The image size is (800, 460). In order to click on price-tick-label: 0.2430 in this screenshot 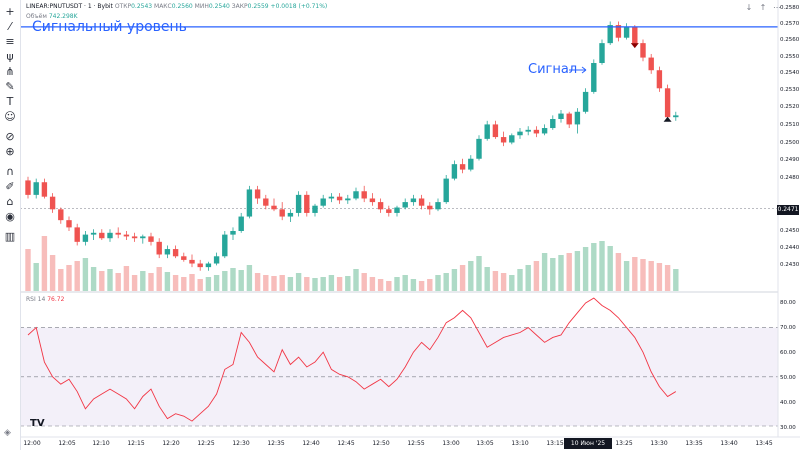, I will do `click(790, 265)`.